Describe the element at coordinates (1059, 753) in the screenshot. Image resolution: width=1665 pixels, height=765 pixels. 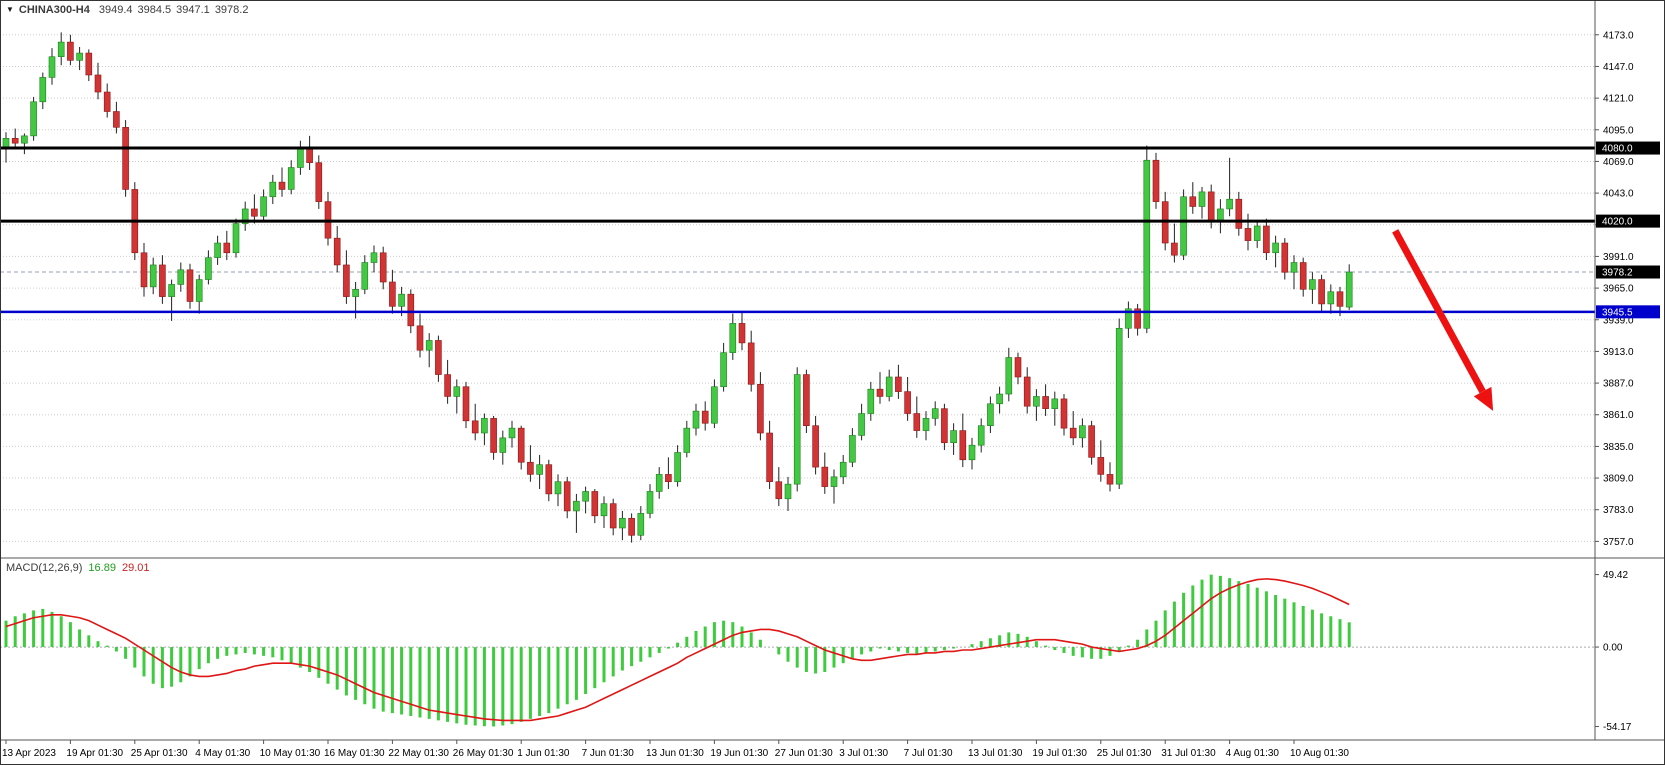
I see `svg-text: 19 Jul 01:30` at that location.